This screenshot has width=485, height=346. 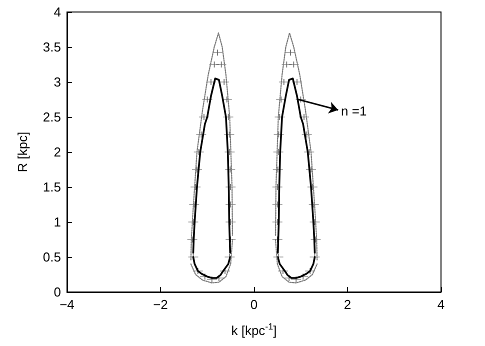 What do you see at coordinates (57, 12) in the screenshot?
I see `y-tick-label: 4` at bounding box center [57, 12].